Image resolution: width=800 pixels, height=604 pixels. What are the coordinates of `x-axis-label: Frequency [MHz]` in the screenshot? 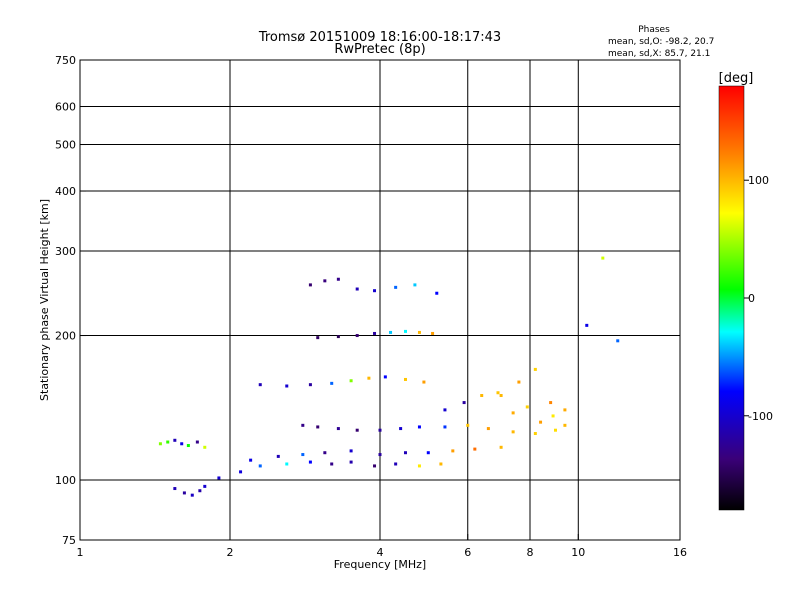 It's located at (380, 564).